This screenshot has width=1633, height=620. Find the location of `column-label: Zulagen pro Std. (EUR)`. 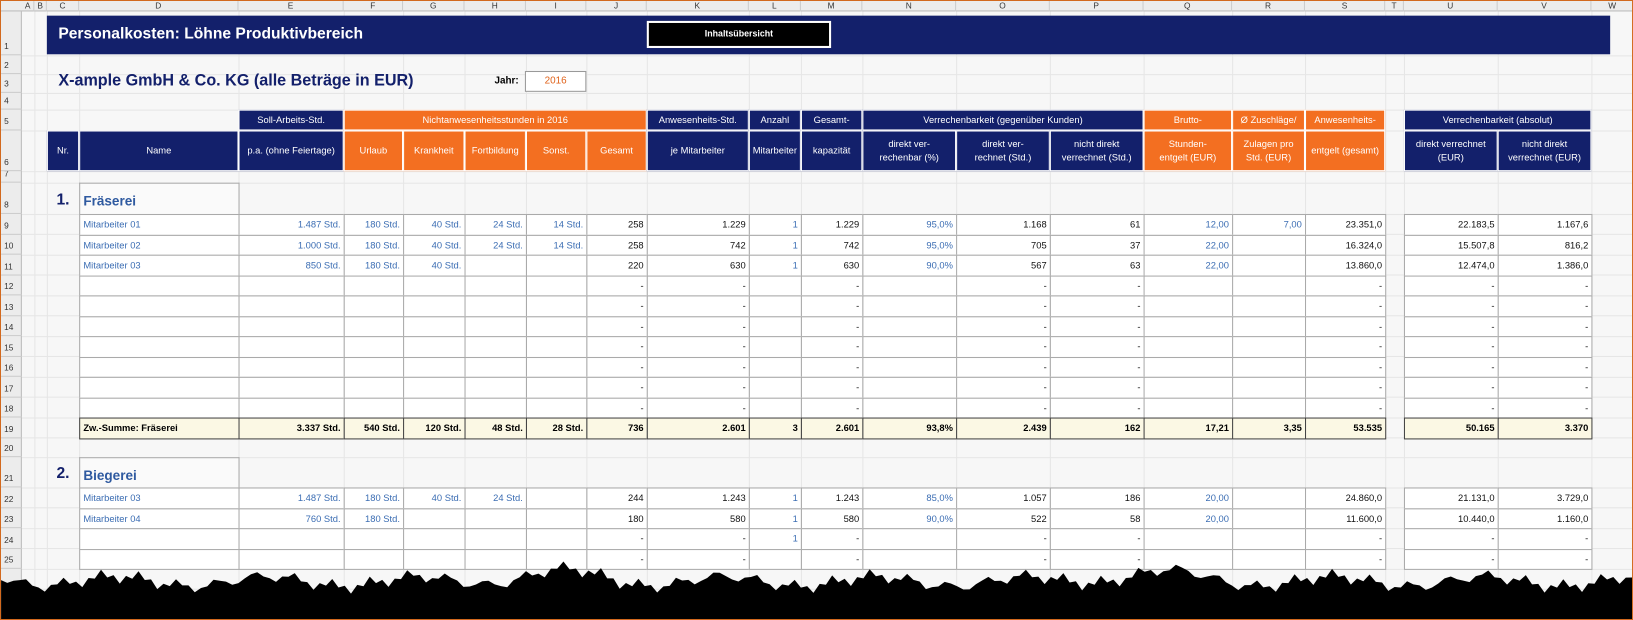

column-label: Zulagen pro Std. (EUR) is located at coordinates (1268, 151).